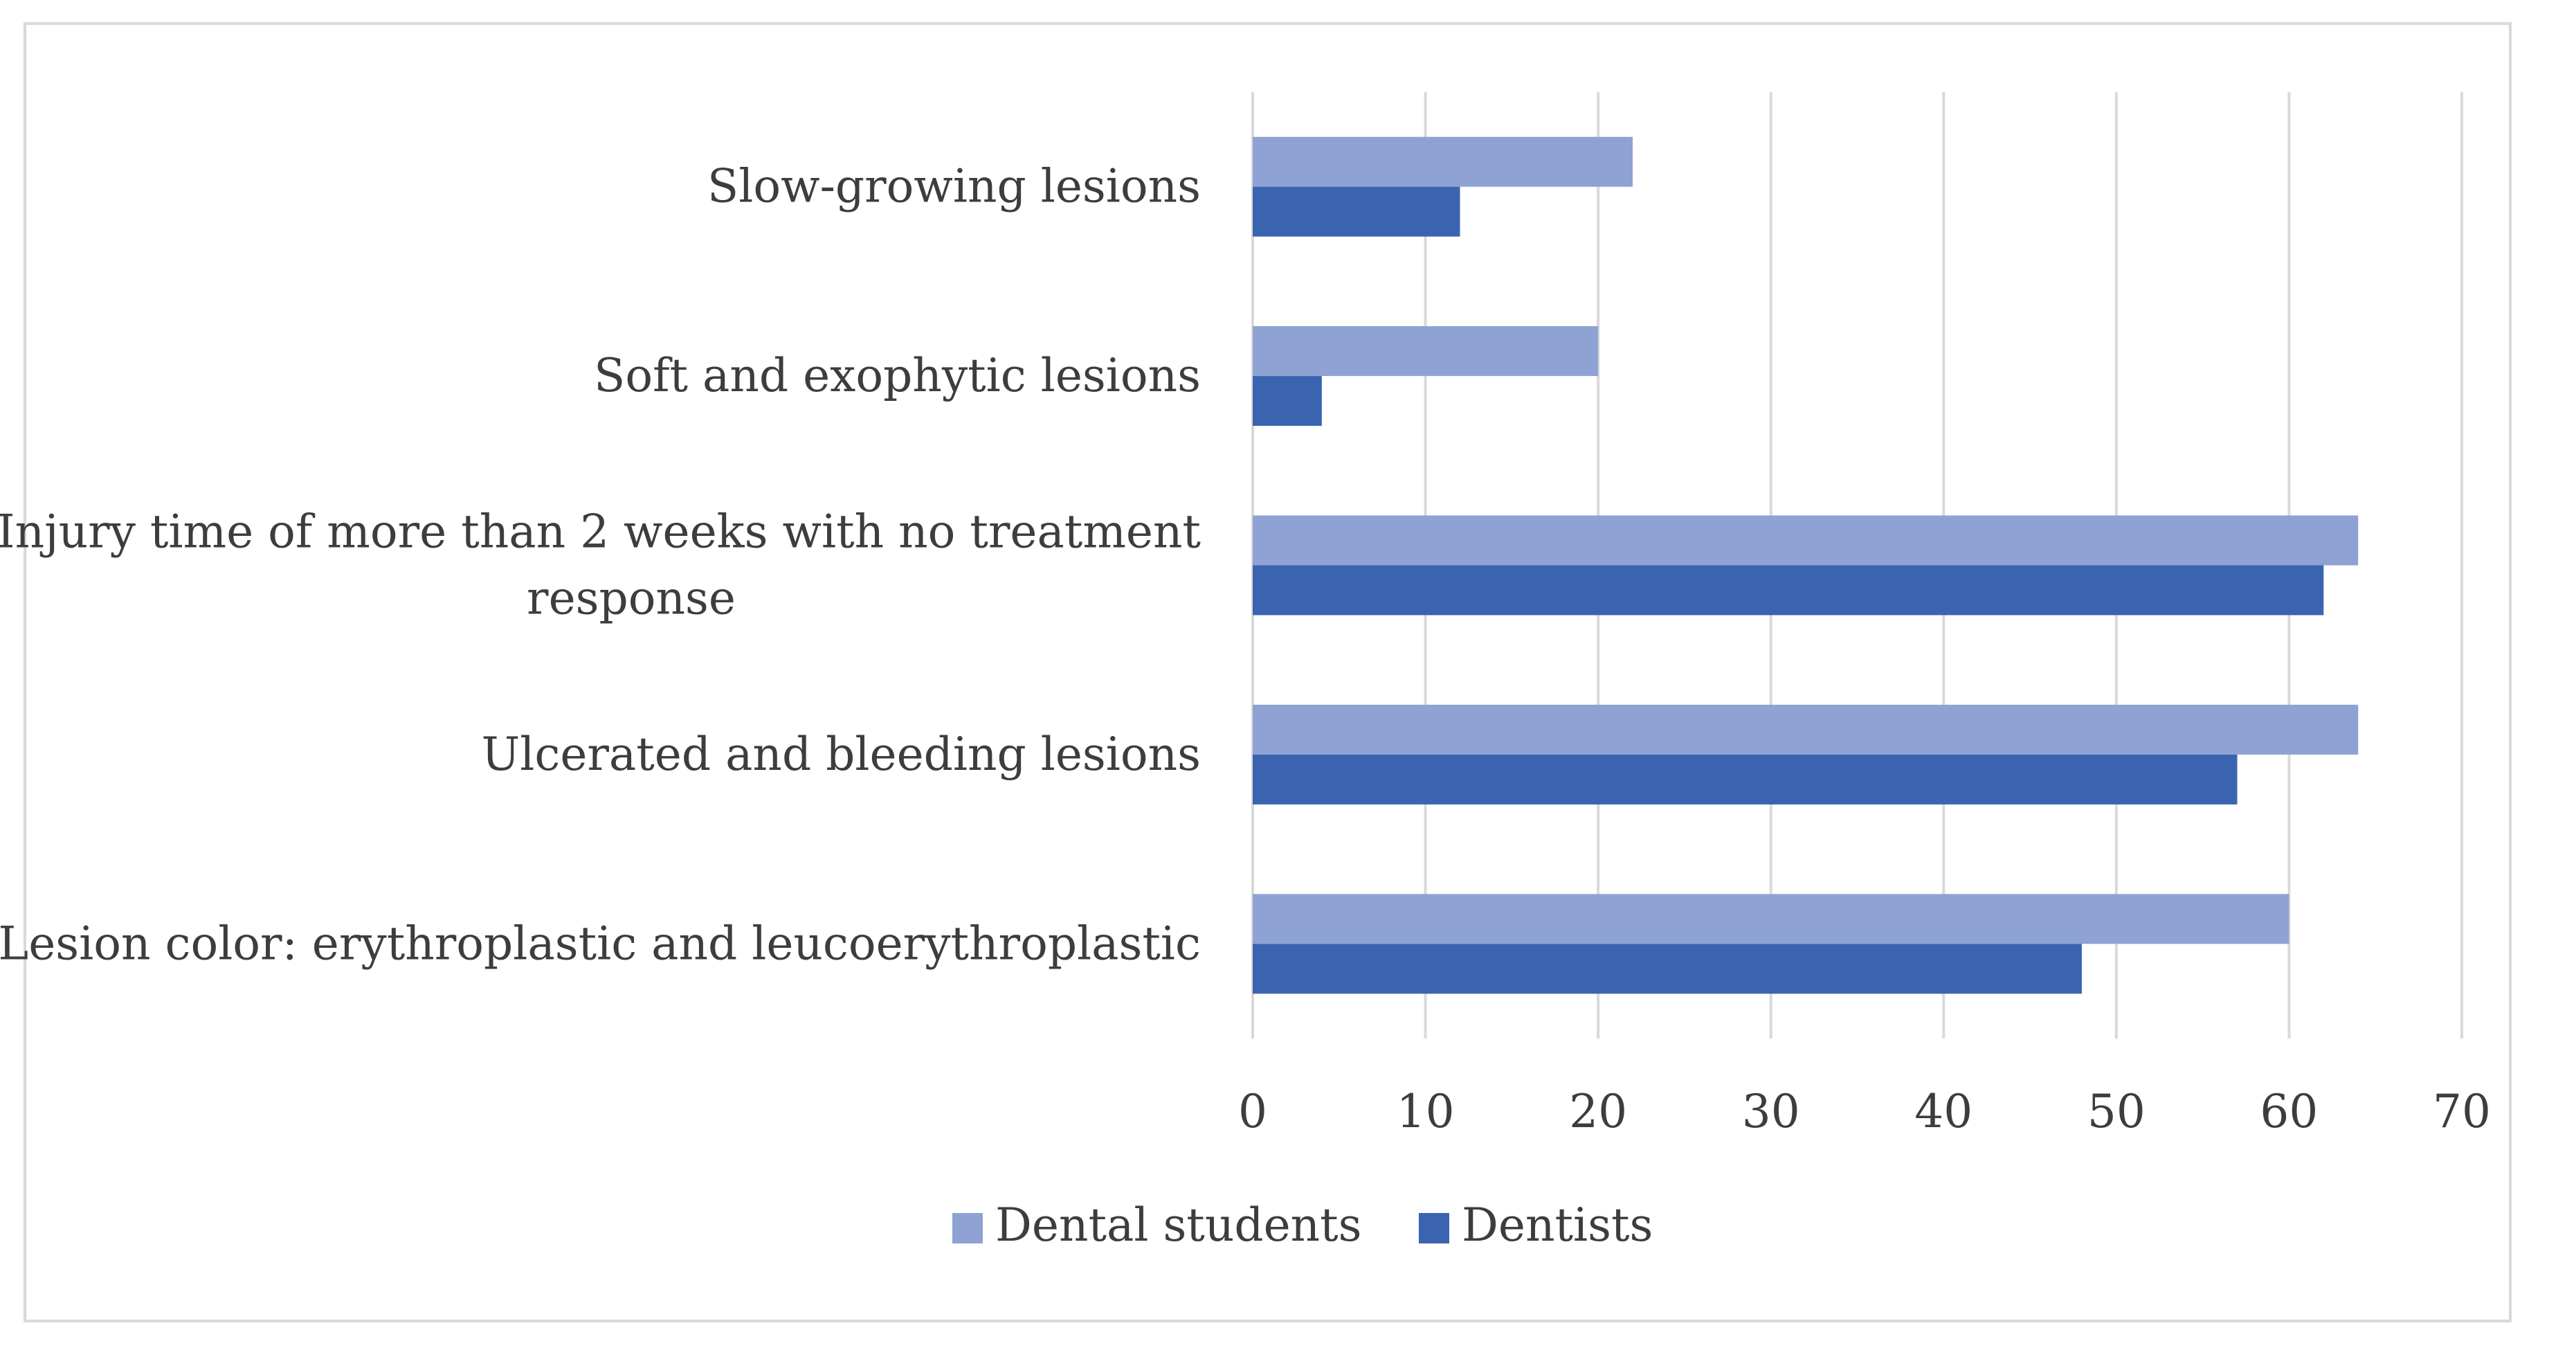 The width and height of the screenshot is (2576, 1348). I want to click on legend-label-dental-students: Dental students, so click(1178, 1225).